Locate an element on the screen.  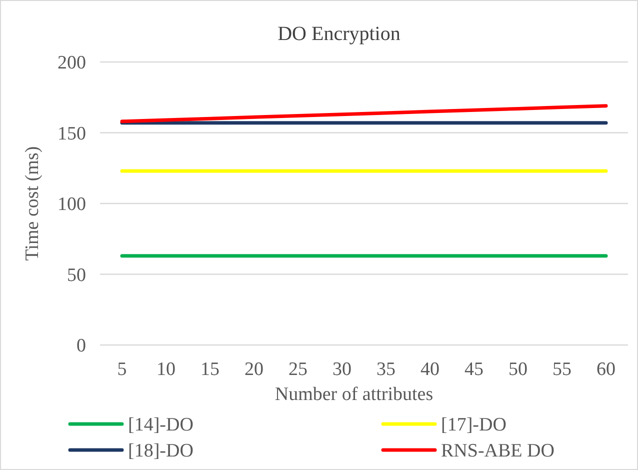
legend-label: [14]-DO is located at coordinates (161, 425).